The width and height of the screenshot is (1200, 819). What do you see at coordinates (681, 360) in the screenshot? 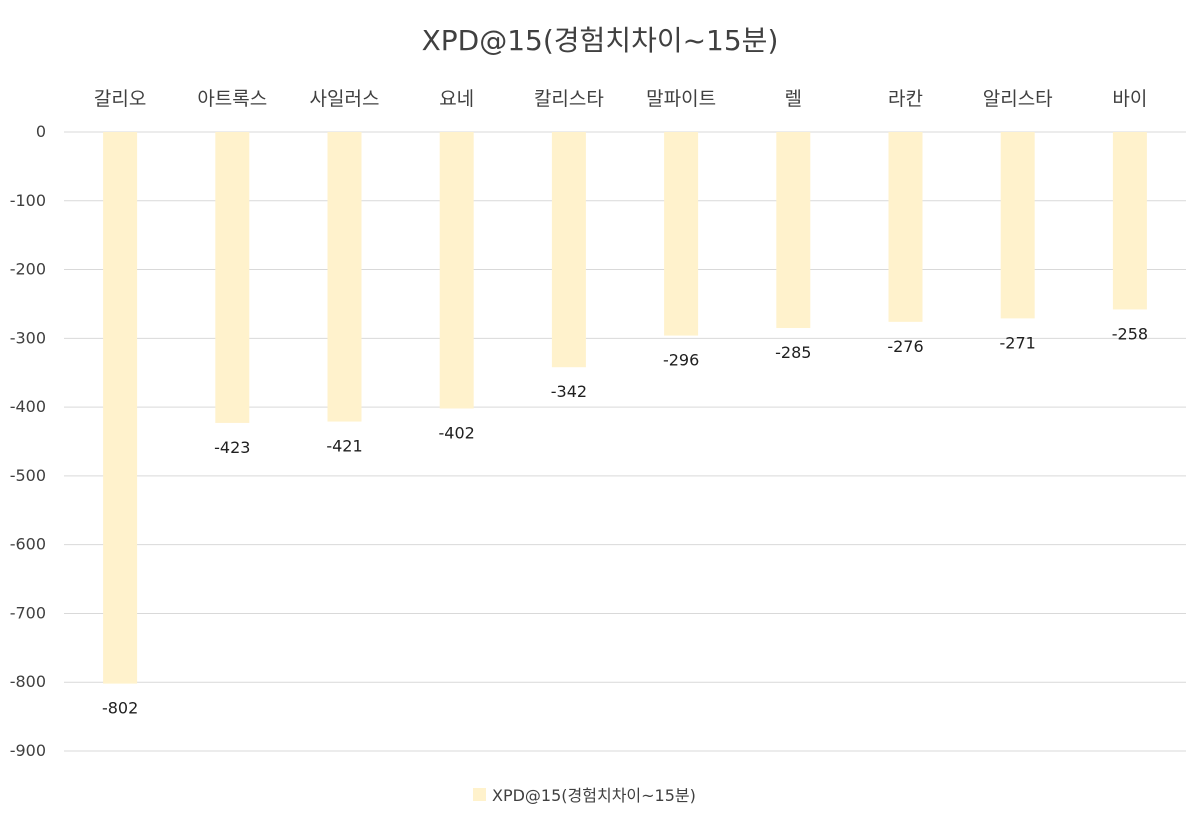
I see `data-label: -296` at bounding box center [681, 360].